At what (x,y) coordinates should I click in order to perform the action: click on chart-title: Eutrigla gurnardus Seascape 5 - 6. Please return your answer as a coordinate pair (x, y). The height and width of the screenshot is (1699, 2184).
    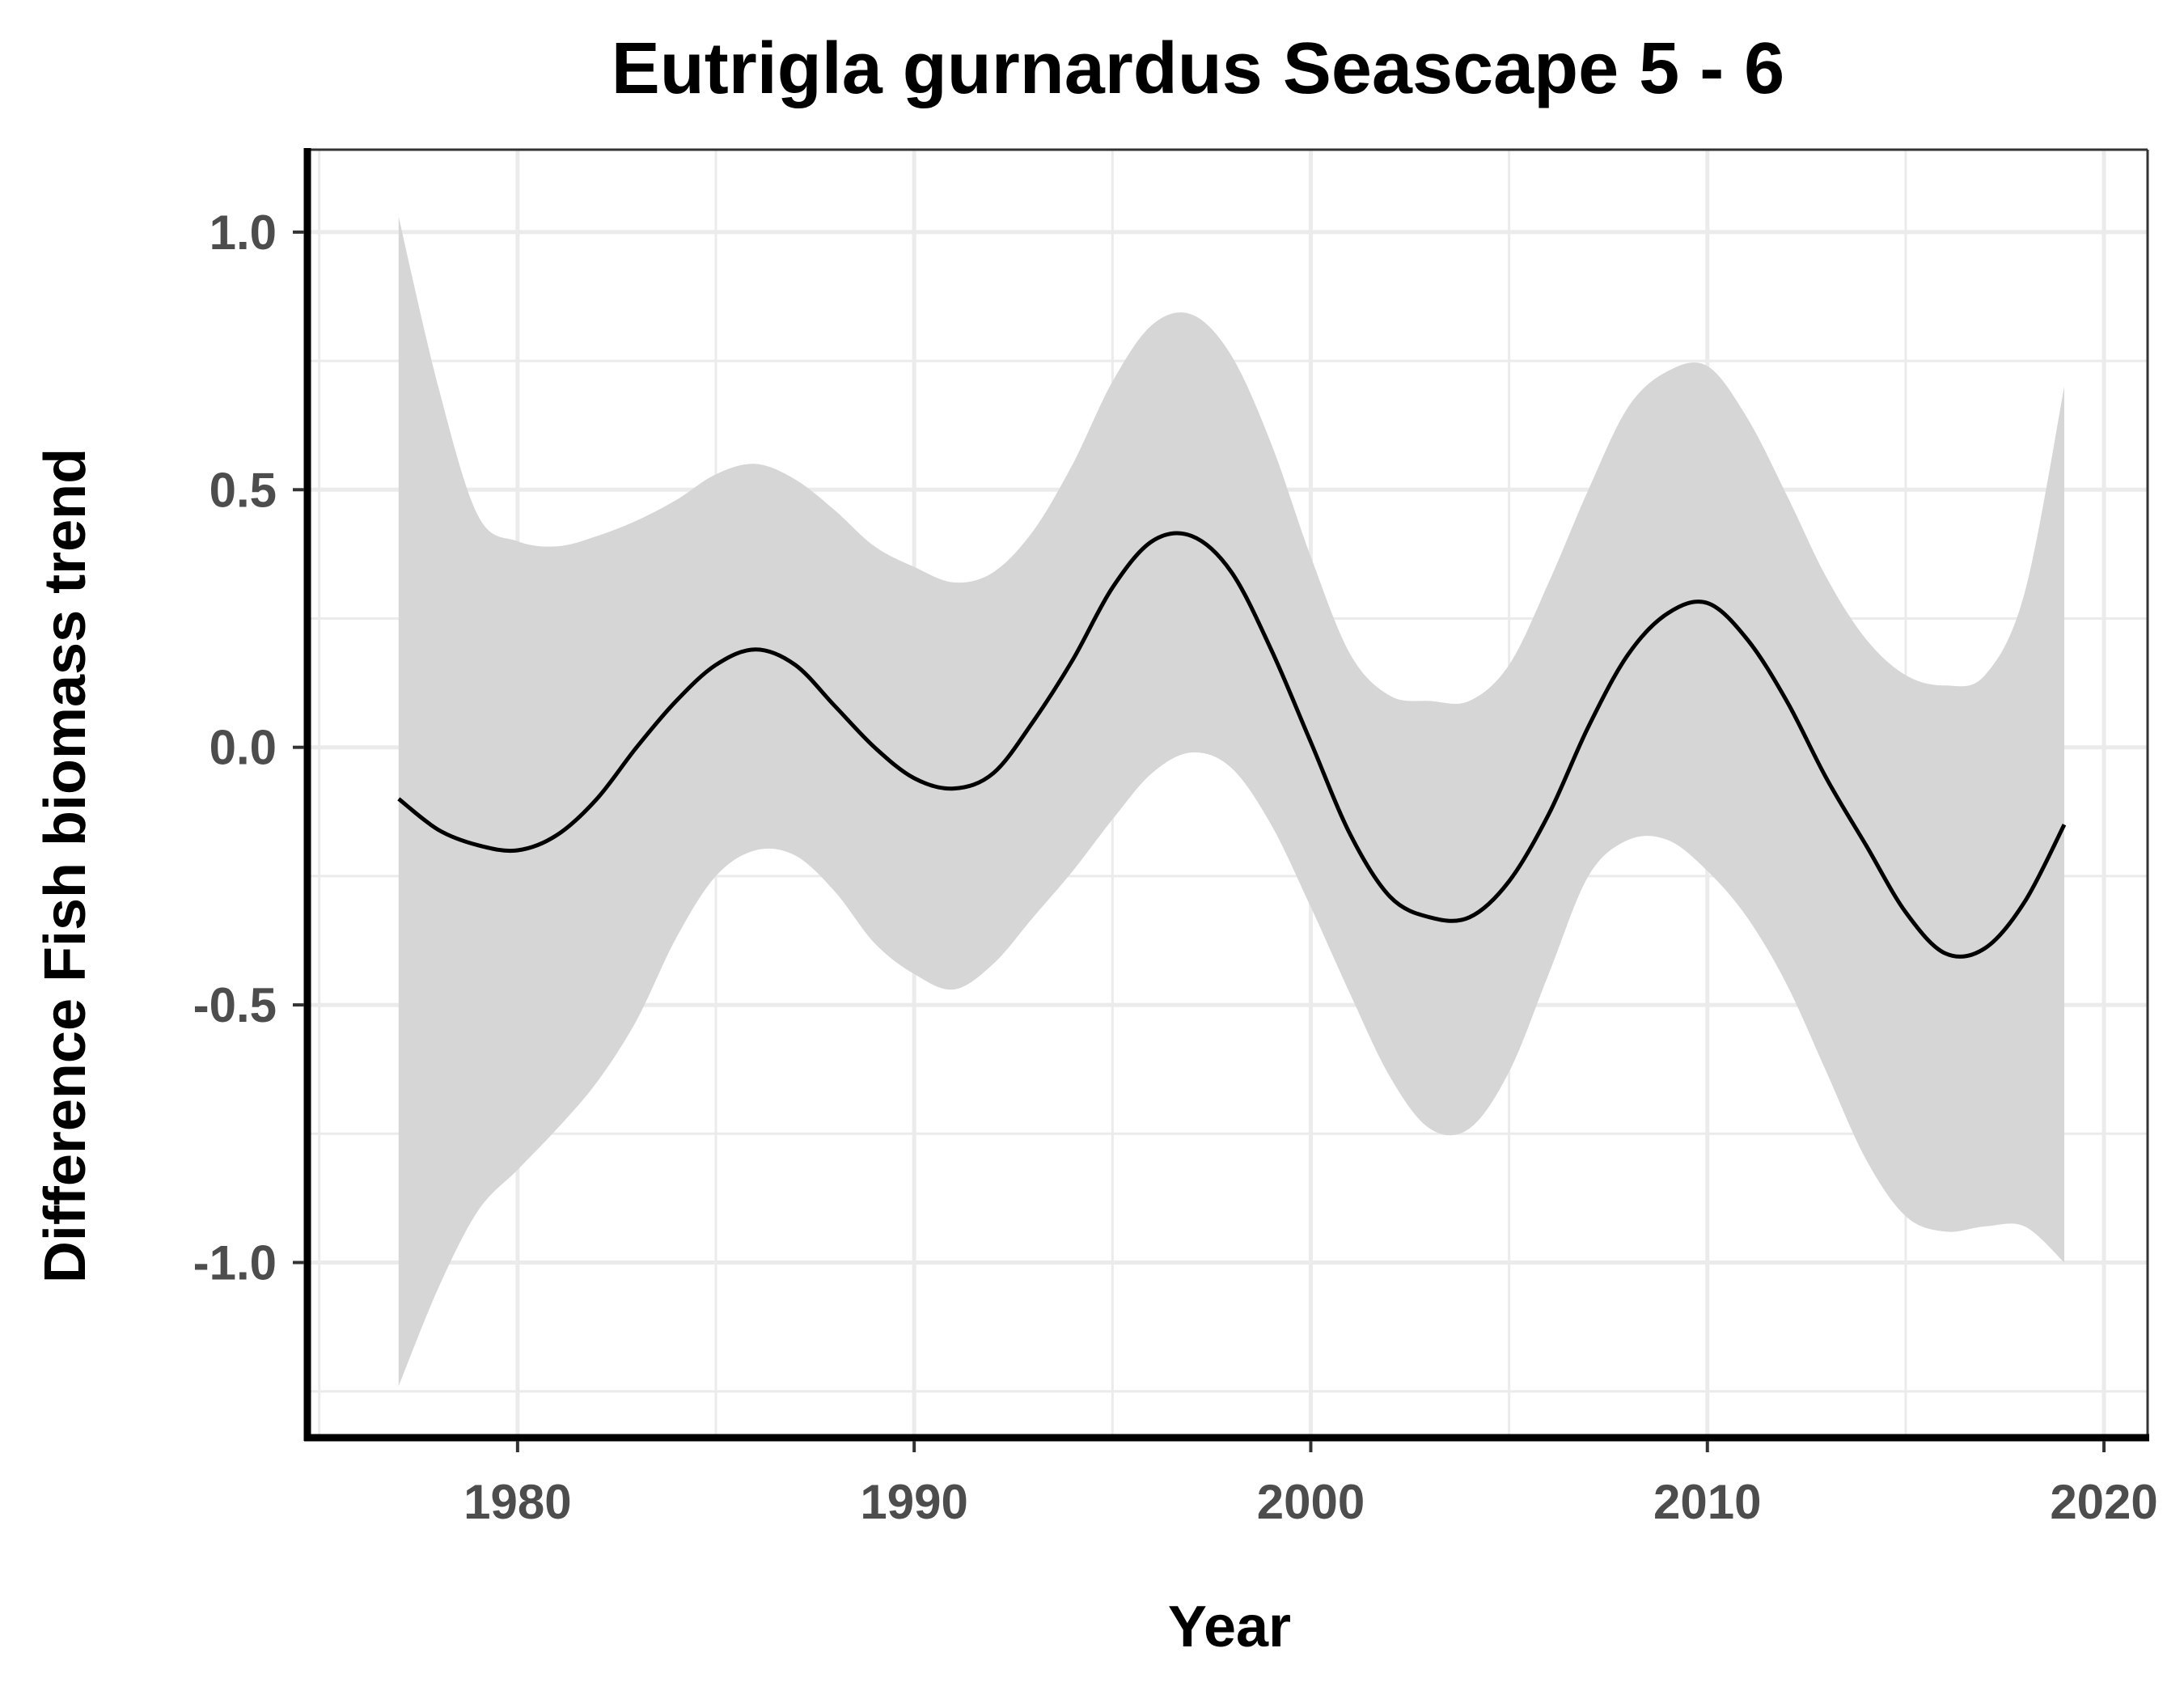
    Looking at the image, I should click on (1198, 68).